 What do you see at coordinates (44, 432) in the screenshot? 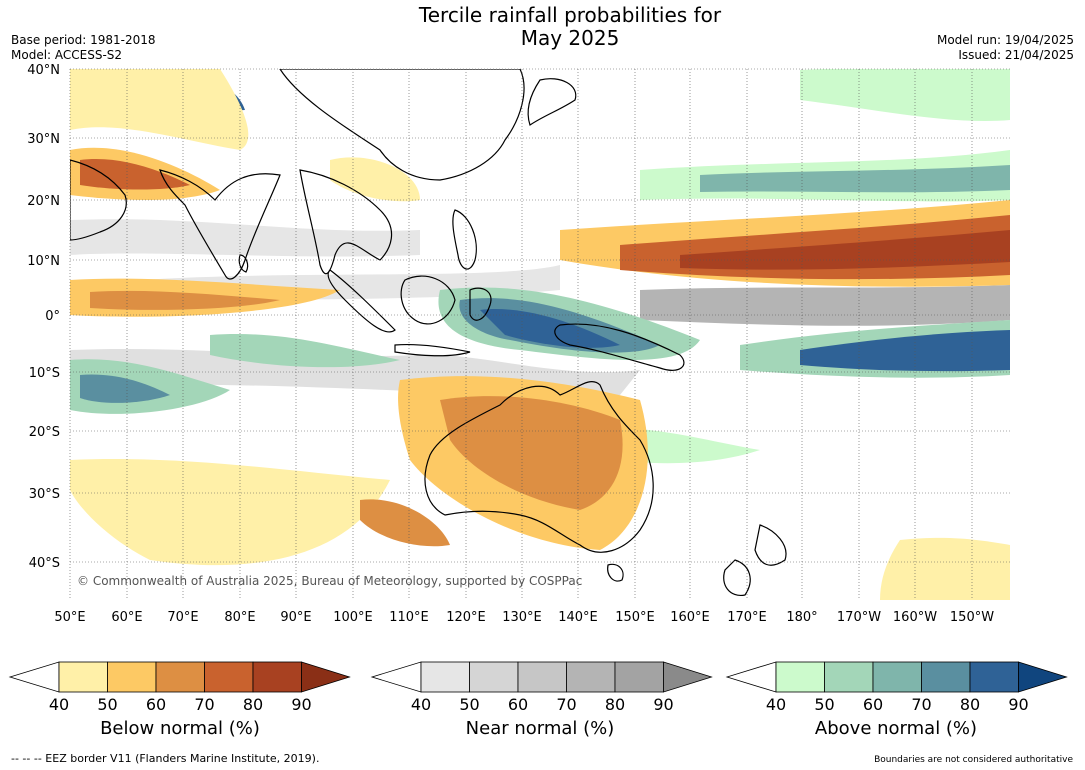
I see `latitude-label: 20°S` at bounding box center [44, 432].